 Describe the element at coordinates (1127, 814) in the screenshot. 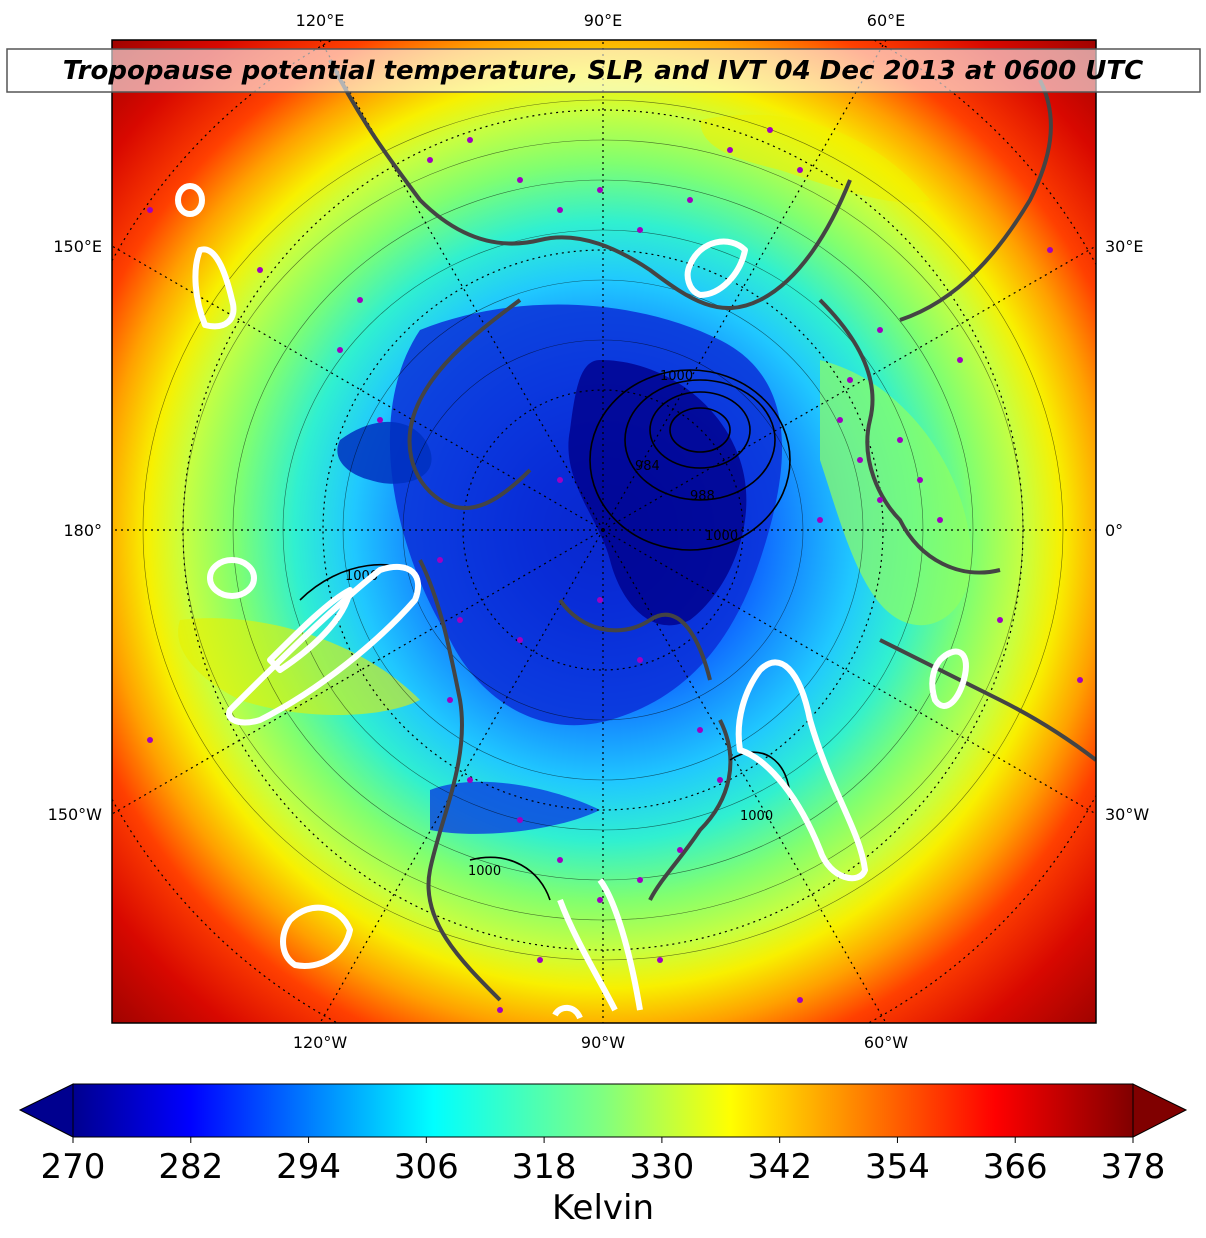

I see `lon-label-right: 30°W` at that location.